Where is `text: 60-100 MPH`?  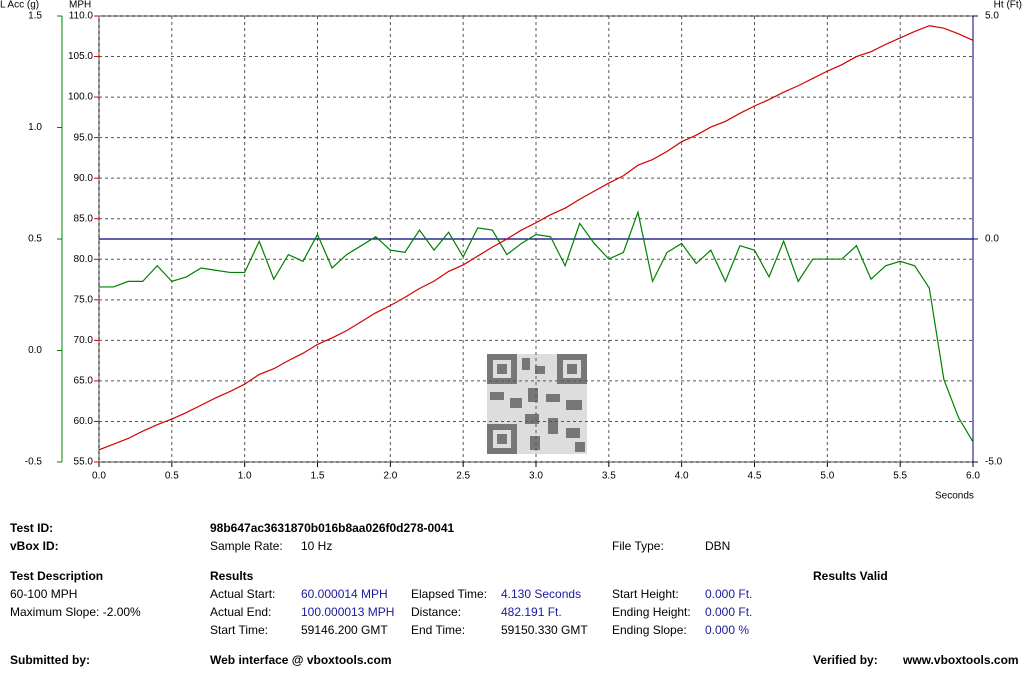 text: 60-100 MPH is located at coordinates (43, 594).